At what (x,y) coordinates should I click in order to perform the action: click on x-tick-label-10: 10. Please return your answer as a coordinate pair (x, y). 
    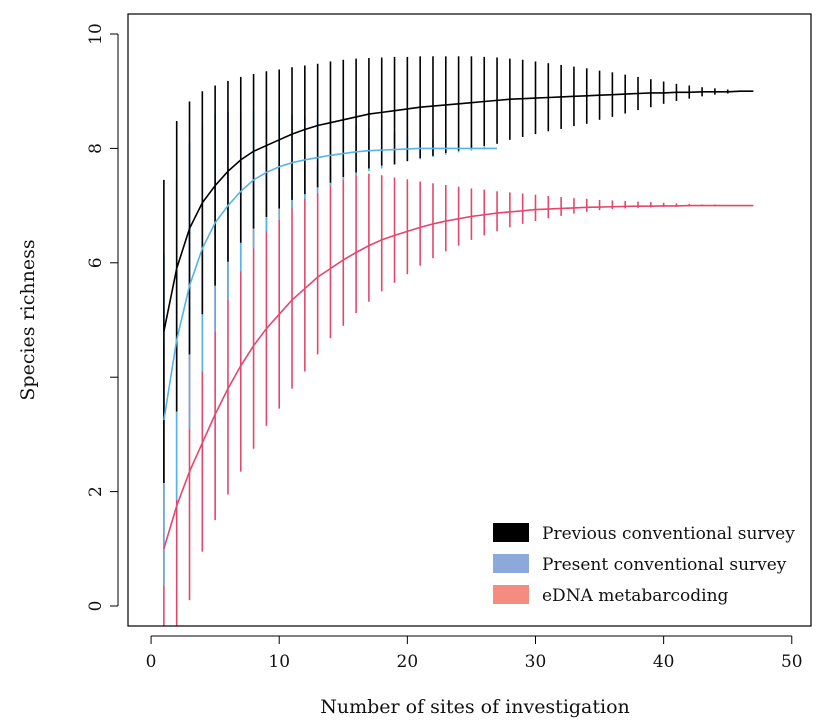
    Looking at the image, I should click on (279, 662).